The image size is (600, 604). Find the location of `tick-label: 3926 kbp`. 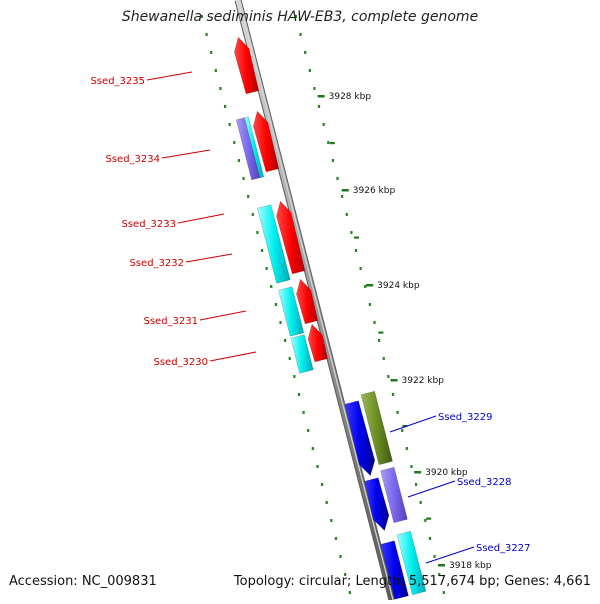

tick-label: 3926 kbp is located at coordinates (374, 191).